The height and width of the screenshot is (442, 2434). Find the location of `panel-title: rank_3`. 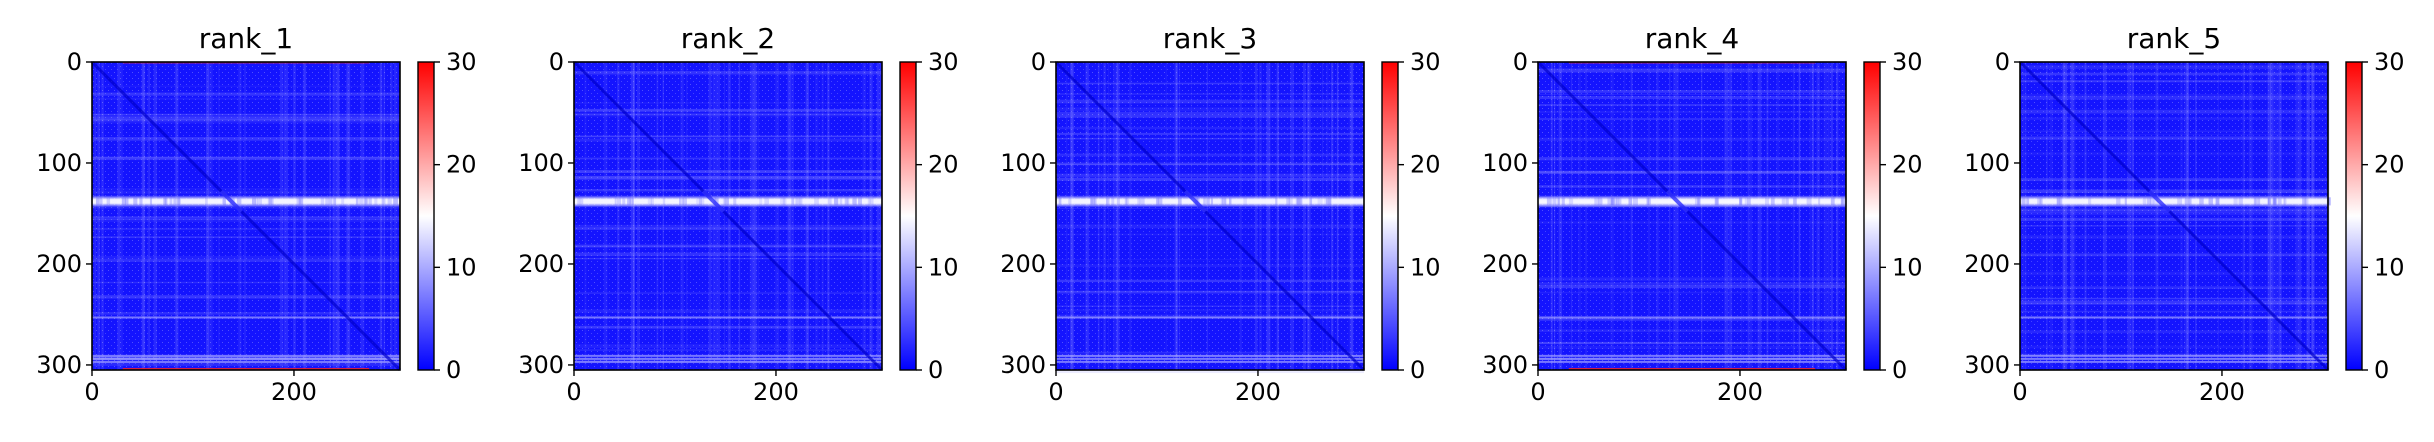

panel-title: rank_3 is located at coordinates (1210, 38).